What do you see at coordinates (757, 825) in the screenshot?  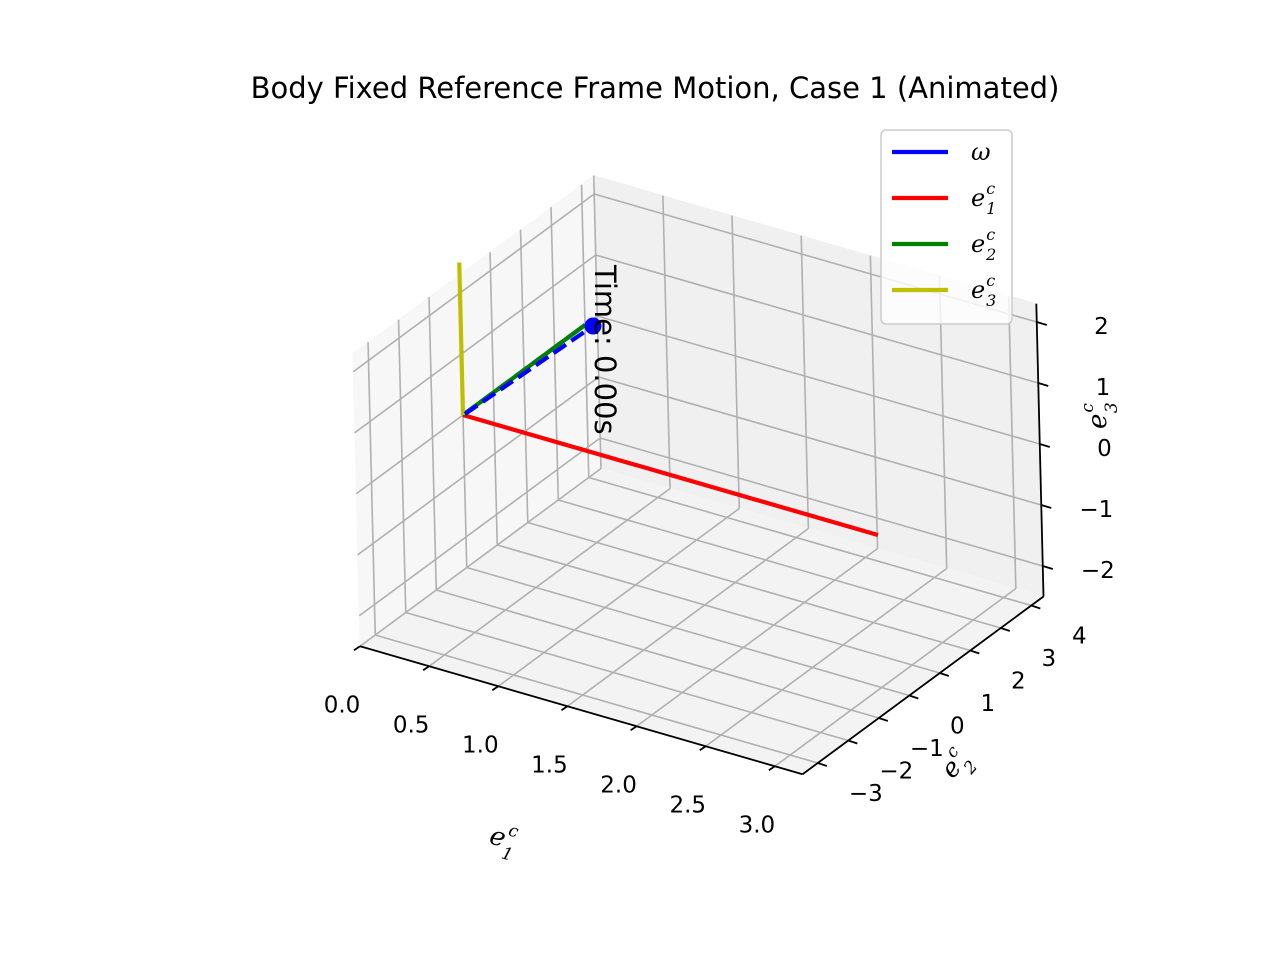 I see `x-tick-label: 3.0` at bounding box center [757, 825].